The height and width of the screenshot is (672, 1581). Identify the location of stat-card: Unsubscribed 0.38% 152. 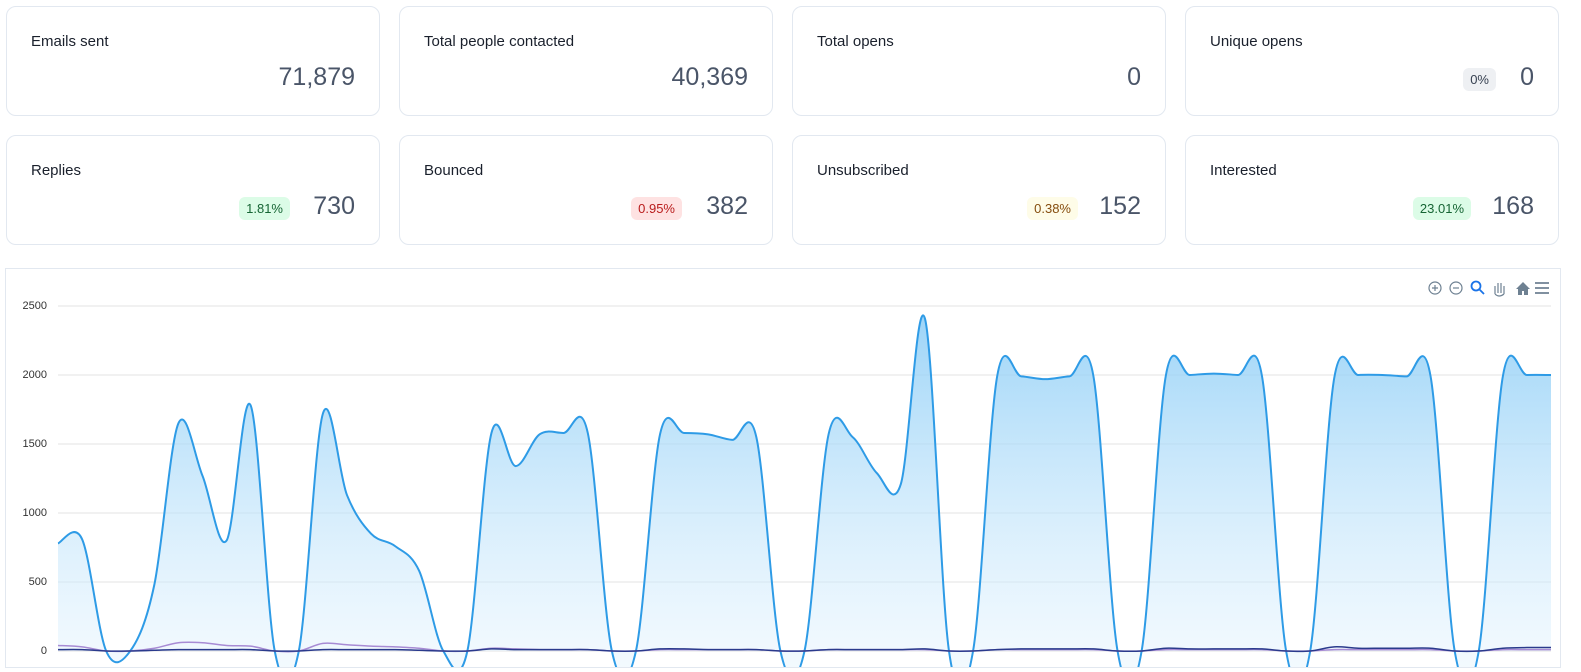
(979, 190).